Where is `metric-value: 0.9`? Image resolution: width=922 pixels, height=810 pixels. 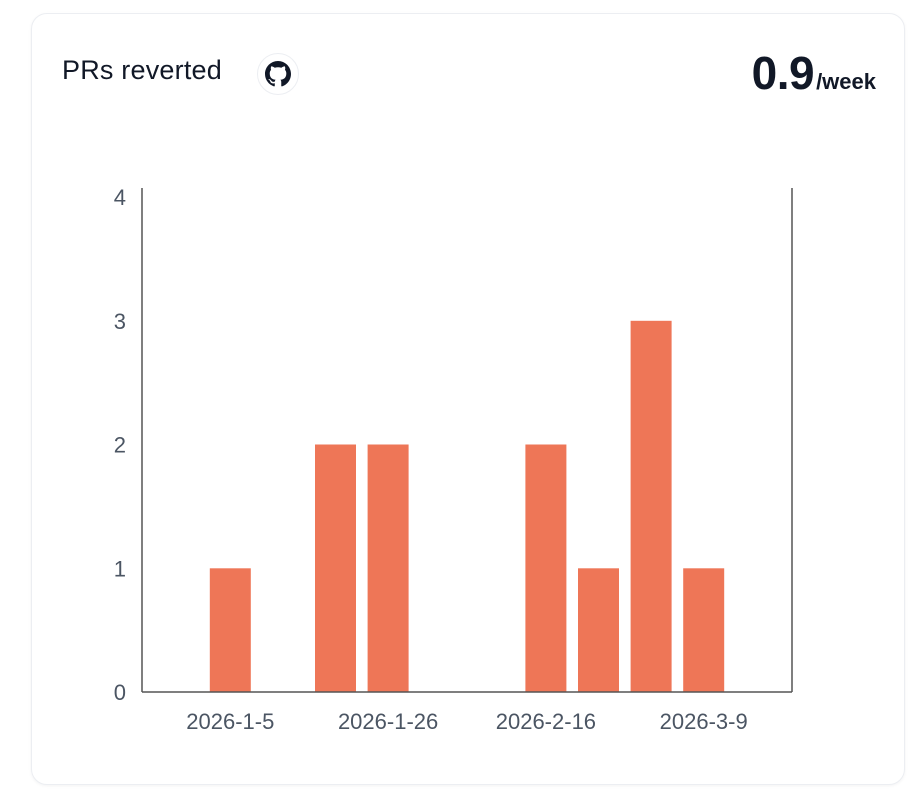
metric-value: 0.9 is located at coordinates (783, 73).